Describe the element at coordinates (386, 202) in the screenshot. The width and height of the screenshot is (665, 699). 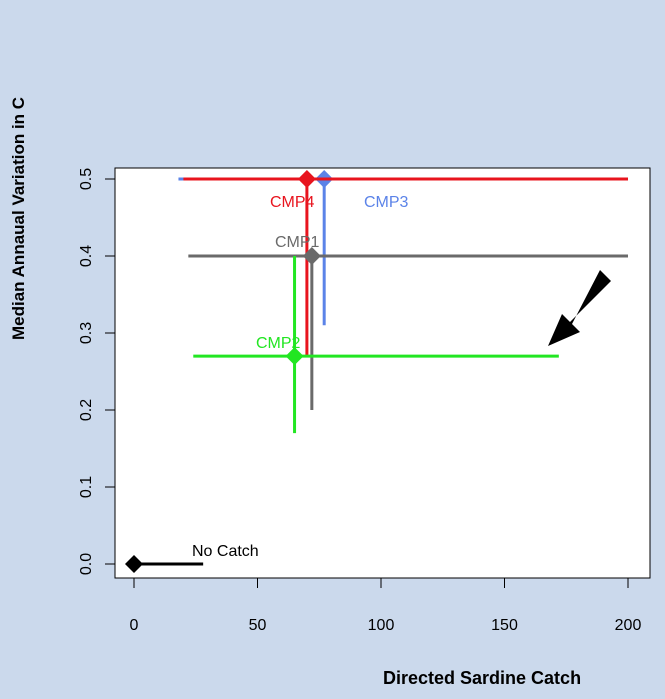
I see `series-label: CMP3` at that location.